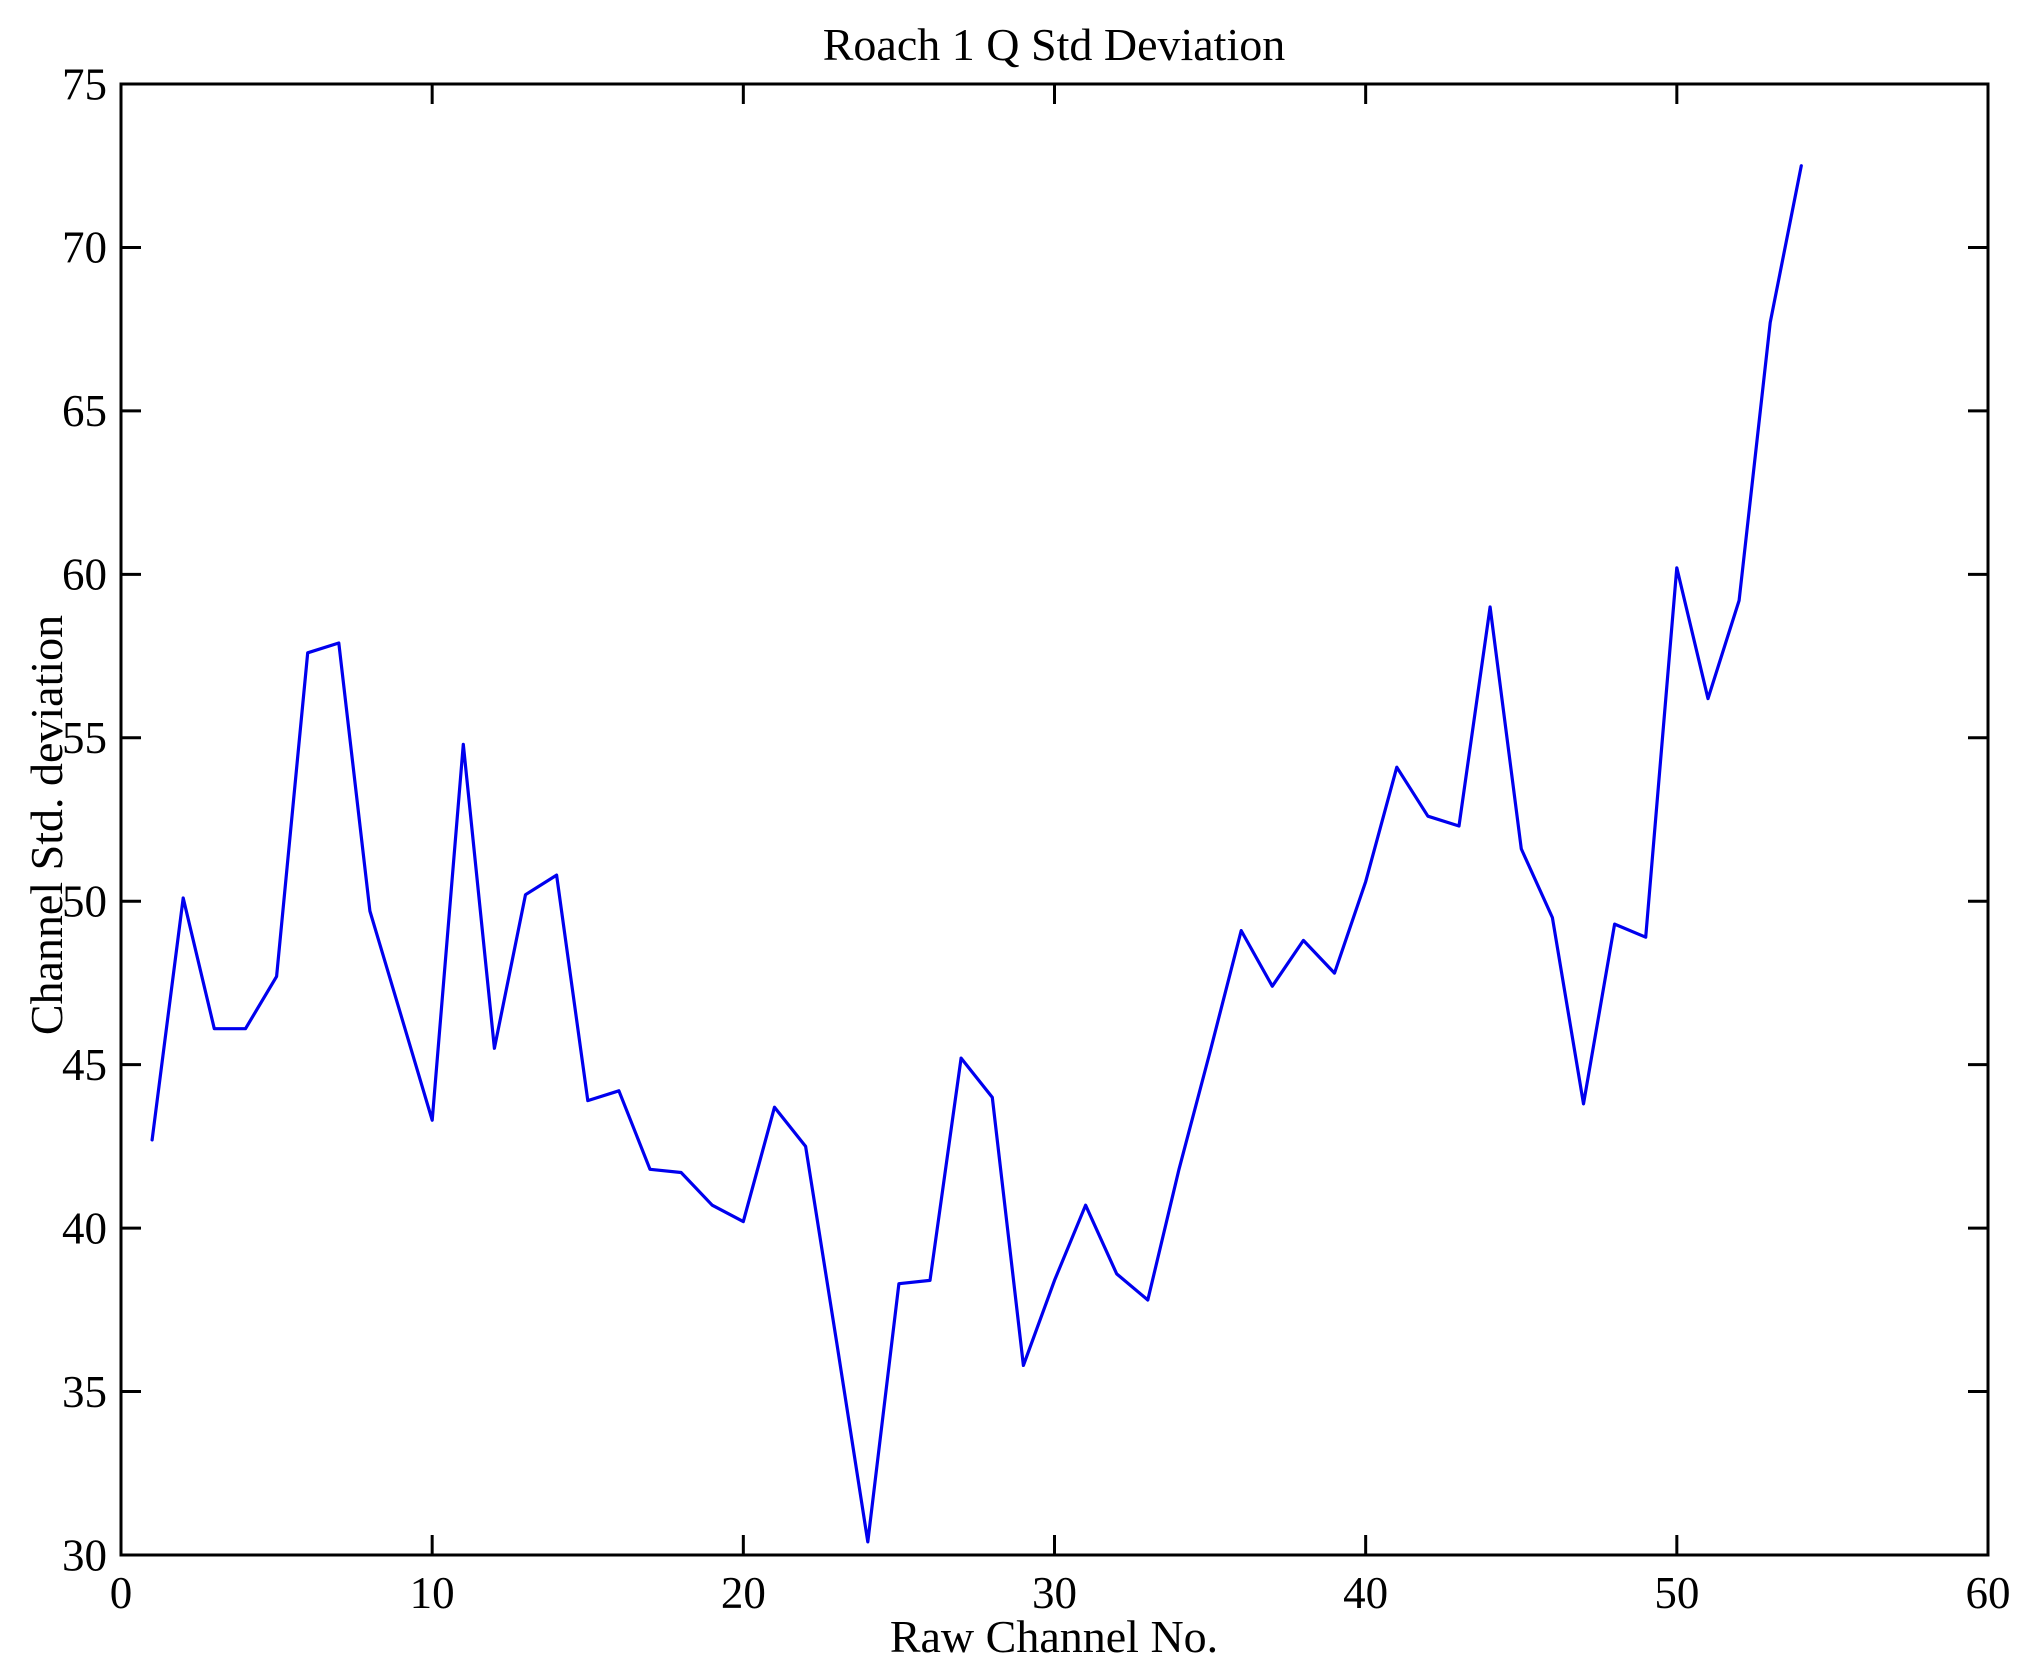 Image resolution: width=2025 pixels, height=1671 pixels. What do you see at coordinates (46, 825) in the screenshot?
I see `y-axis-label: Channel Std. deviation` at bounding box center [46, 825].